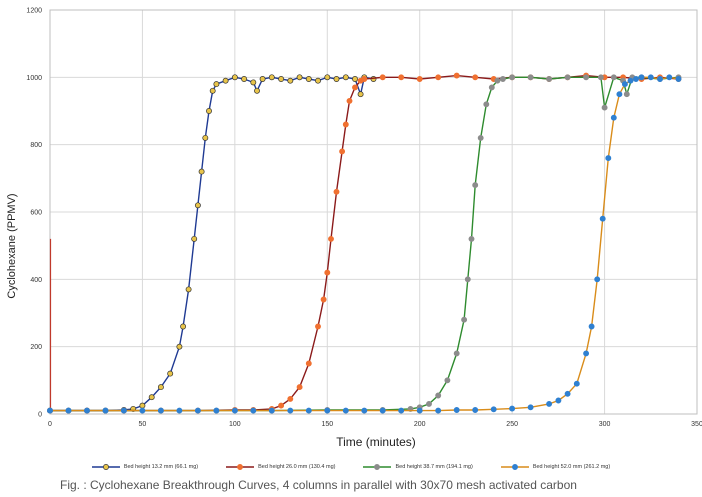 This screenshot has width=702, height=497. What do you see at coordinates (420, 424) in the screenshot?
I see `x-tick-label-4: 200` at bounding box center [420, 424].